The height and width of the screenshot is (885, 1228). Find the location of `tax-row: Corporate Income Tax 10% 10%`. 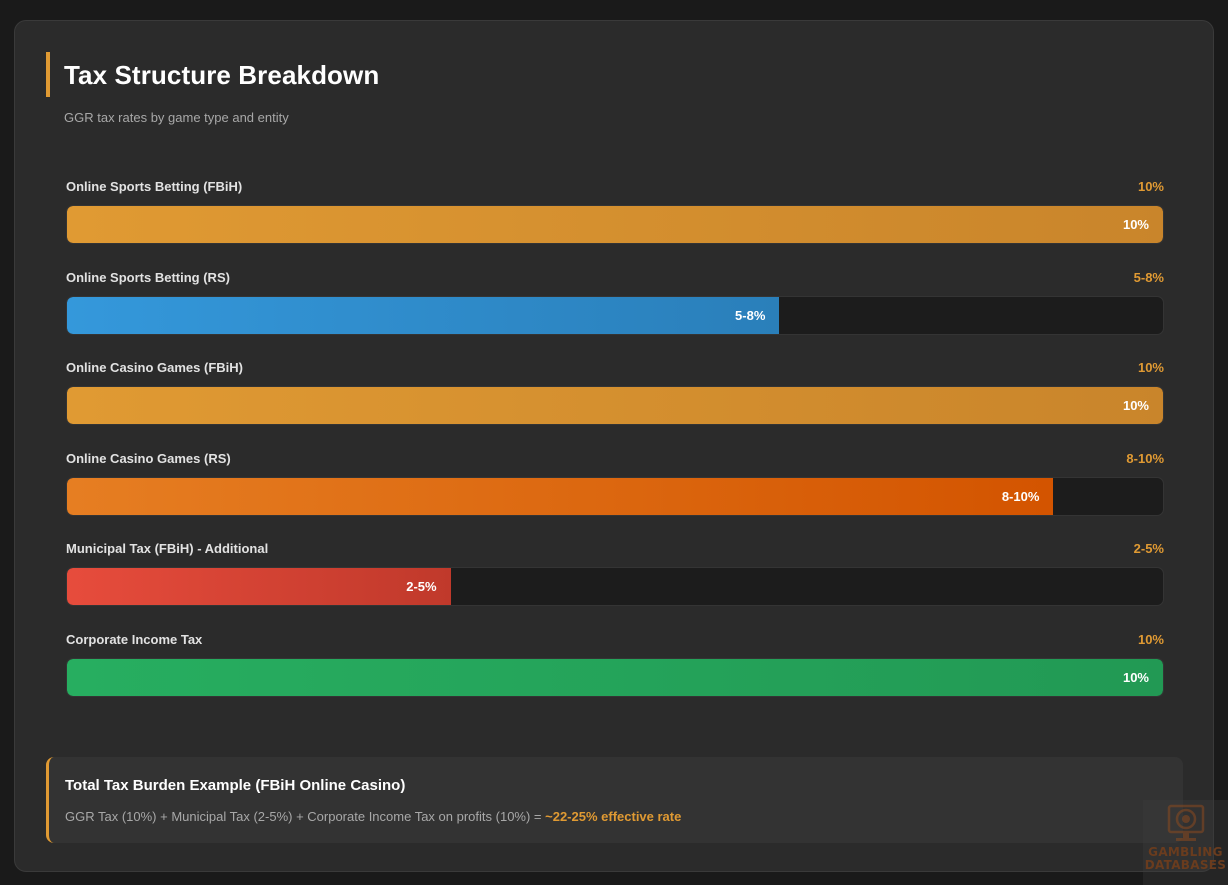

tax-row: Corporate Income Tax 10% 10% is located at coordinates (615, 675).